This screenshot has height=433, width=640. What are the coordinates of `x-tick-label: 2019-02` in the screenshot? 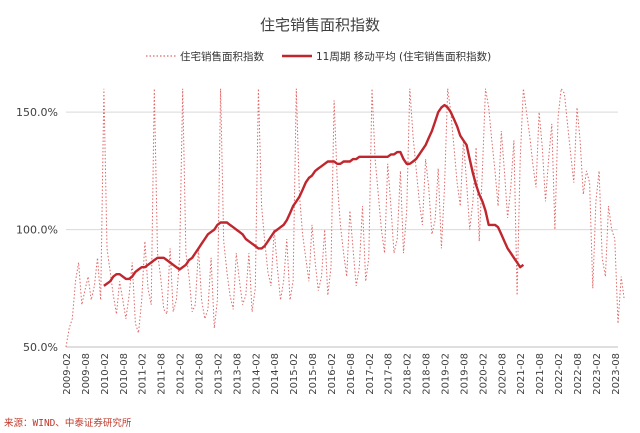 It's located at (446, 374).